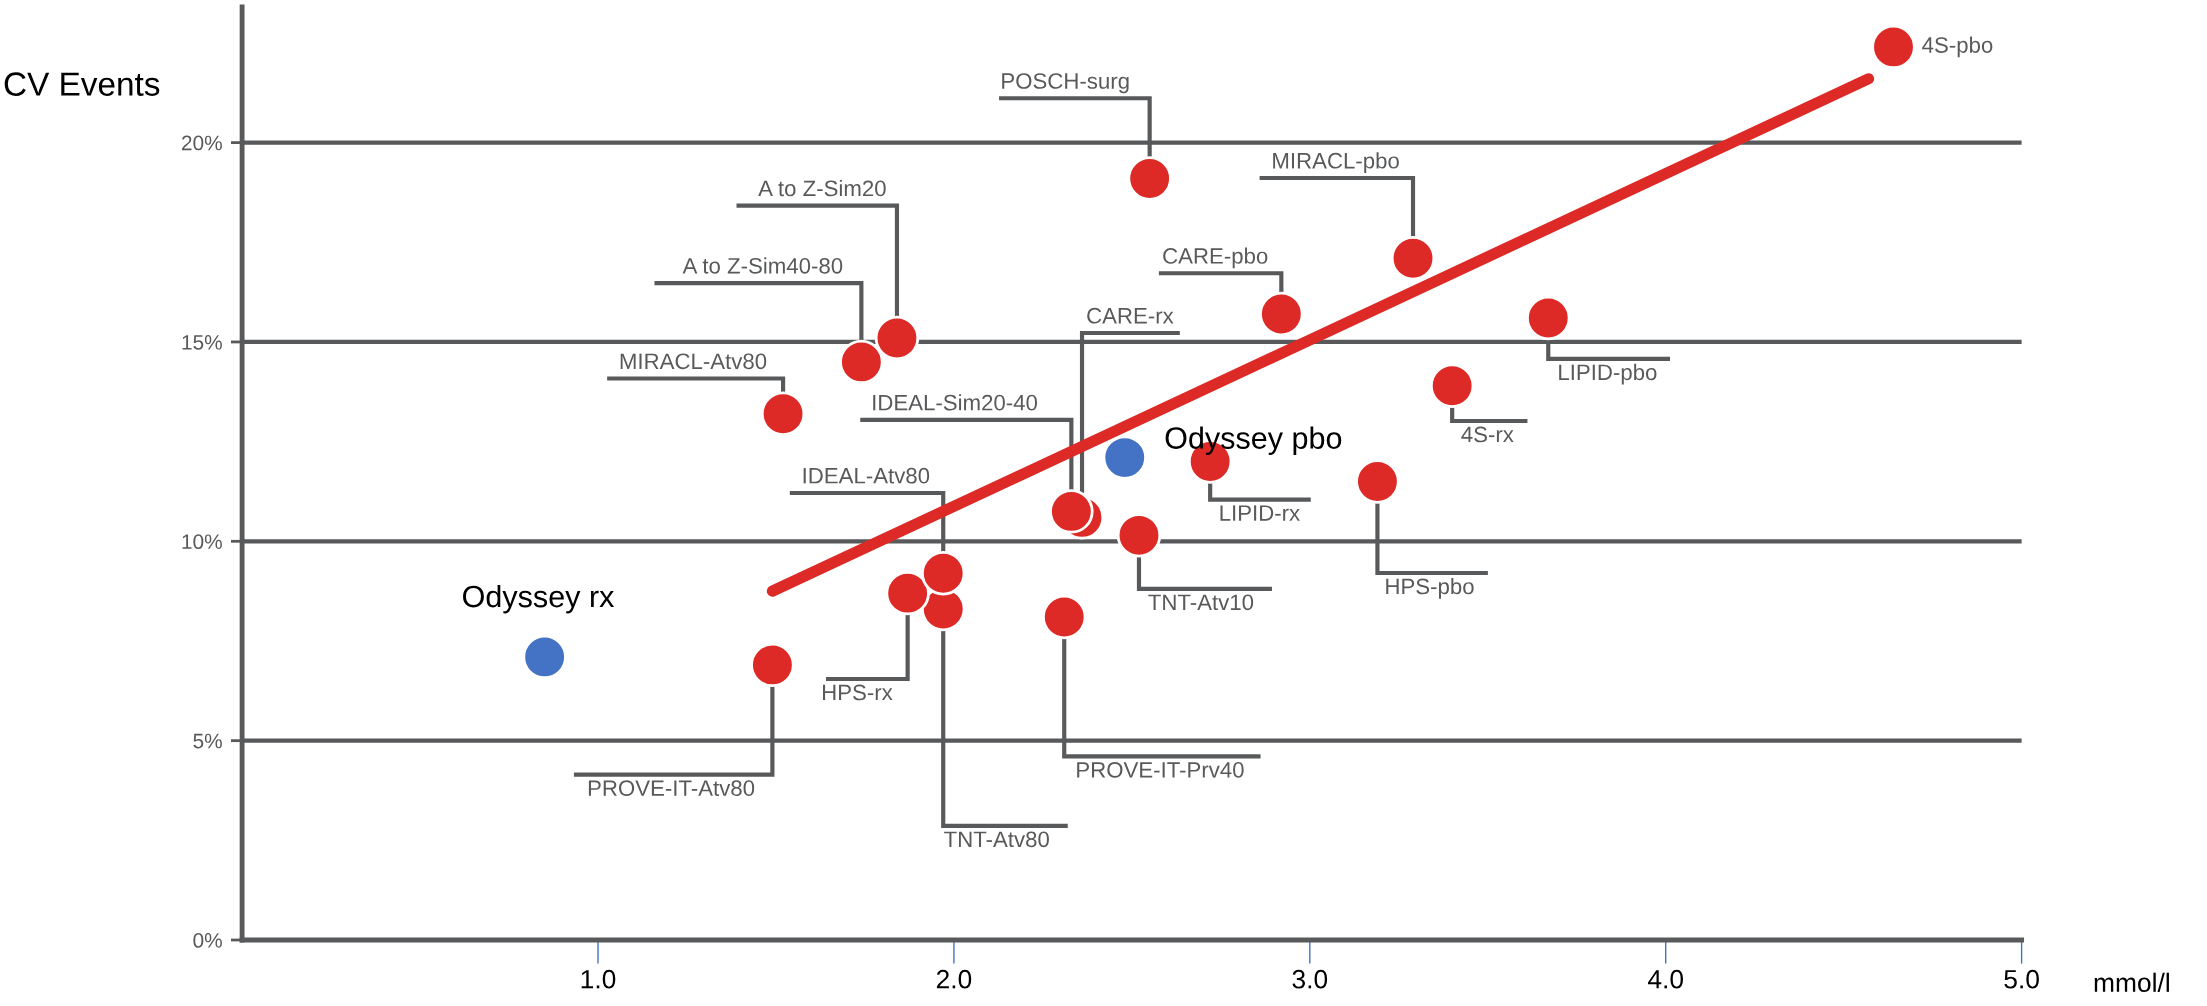  What do you see at coordinates (693, 361) in the screenshot?
I see `annotation: MIRACL-Atv80` at bounding box center [693, 361].